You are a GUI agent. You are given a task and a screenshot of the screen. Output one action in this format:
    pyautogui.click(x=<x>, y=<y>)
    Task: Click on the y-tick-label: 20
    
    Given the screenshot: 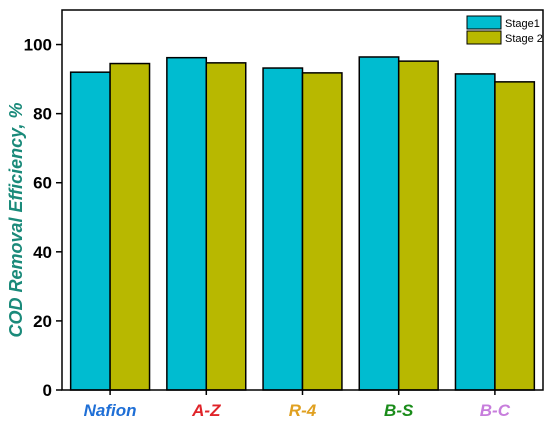 What is the action you would take?
    pyautogui.click(x=42, y=321)
    